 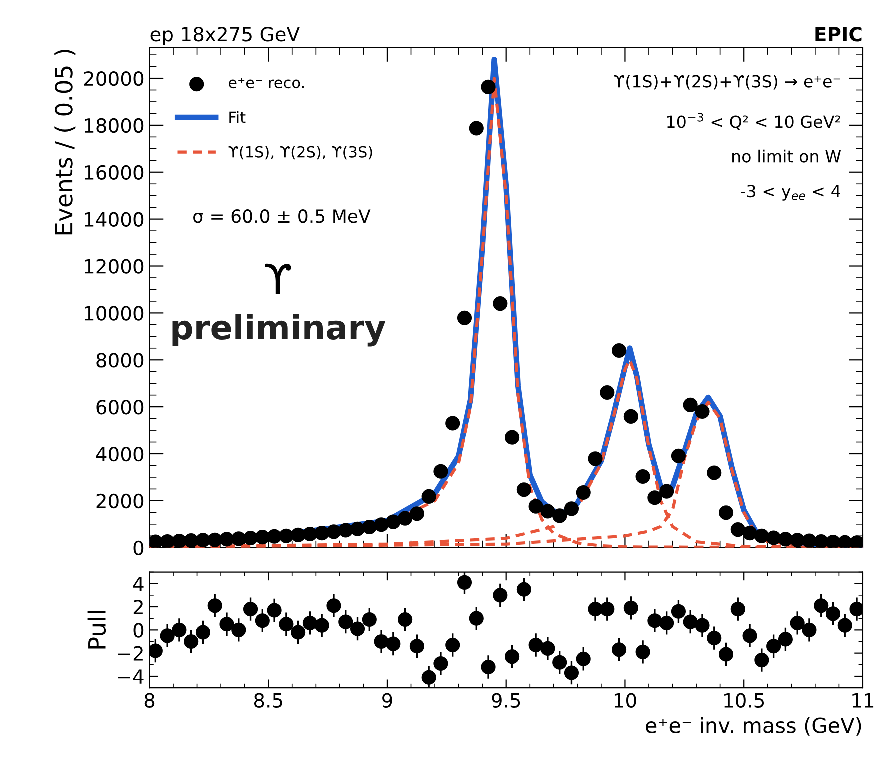 What do you see at coordinates (120, 501) in the screenshot?
I see `y-tick-label: 2000` at bounding box center [120, 501].